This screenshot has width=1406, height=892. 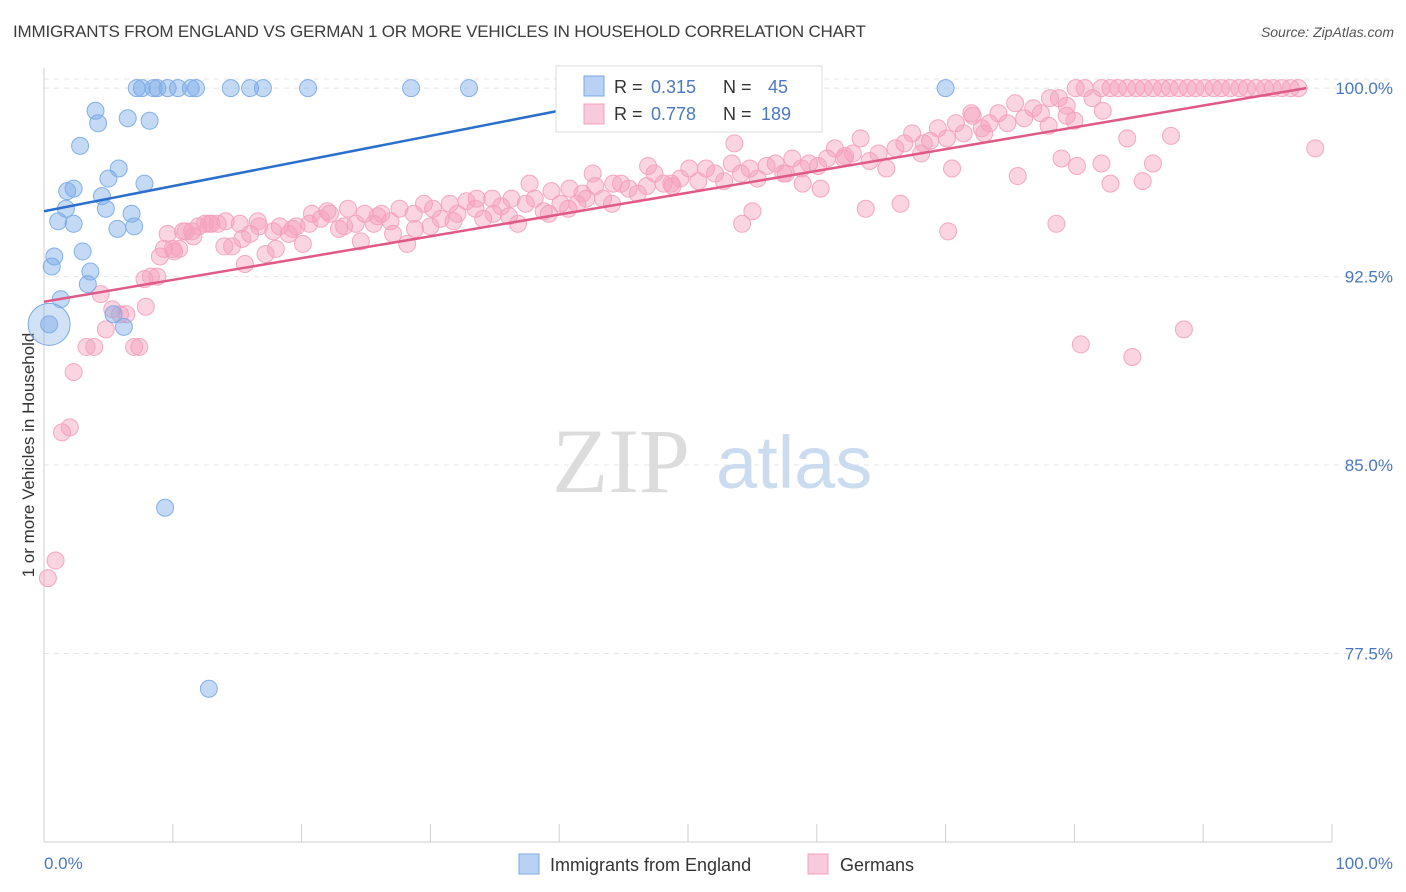 What do you see at coordinates (650, 865) in the screenshot?
I see `legend-label-england: Immigrants from England` at bounding box center [650, 865].